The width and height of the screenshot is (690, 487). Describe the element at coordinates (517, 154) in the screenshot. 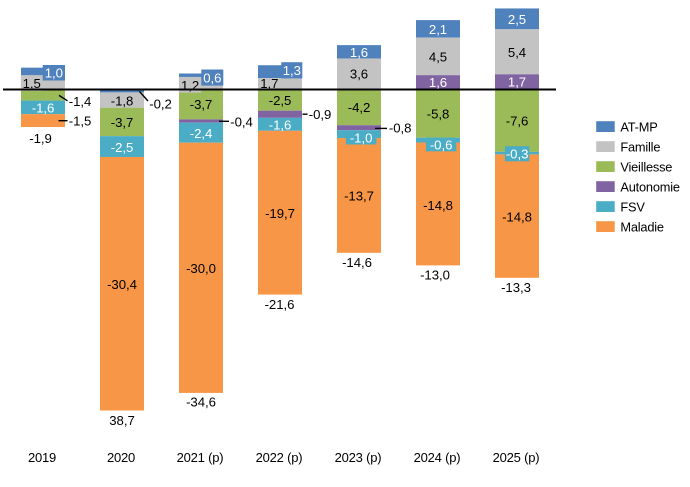

I see `svg-text: -0,3` at that location.